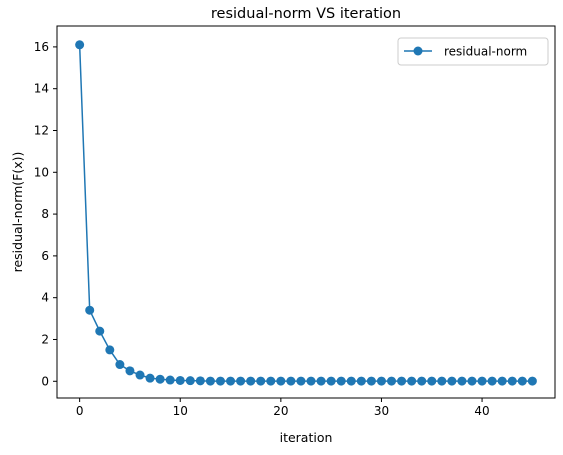  What do you see at coordinates (41, 130) in the screenshot?
I see `y-tick-label: 12` at bounding box center [41, 130].